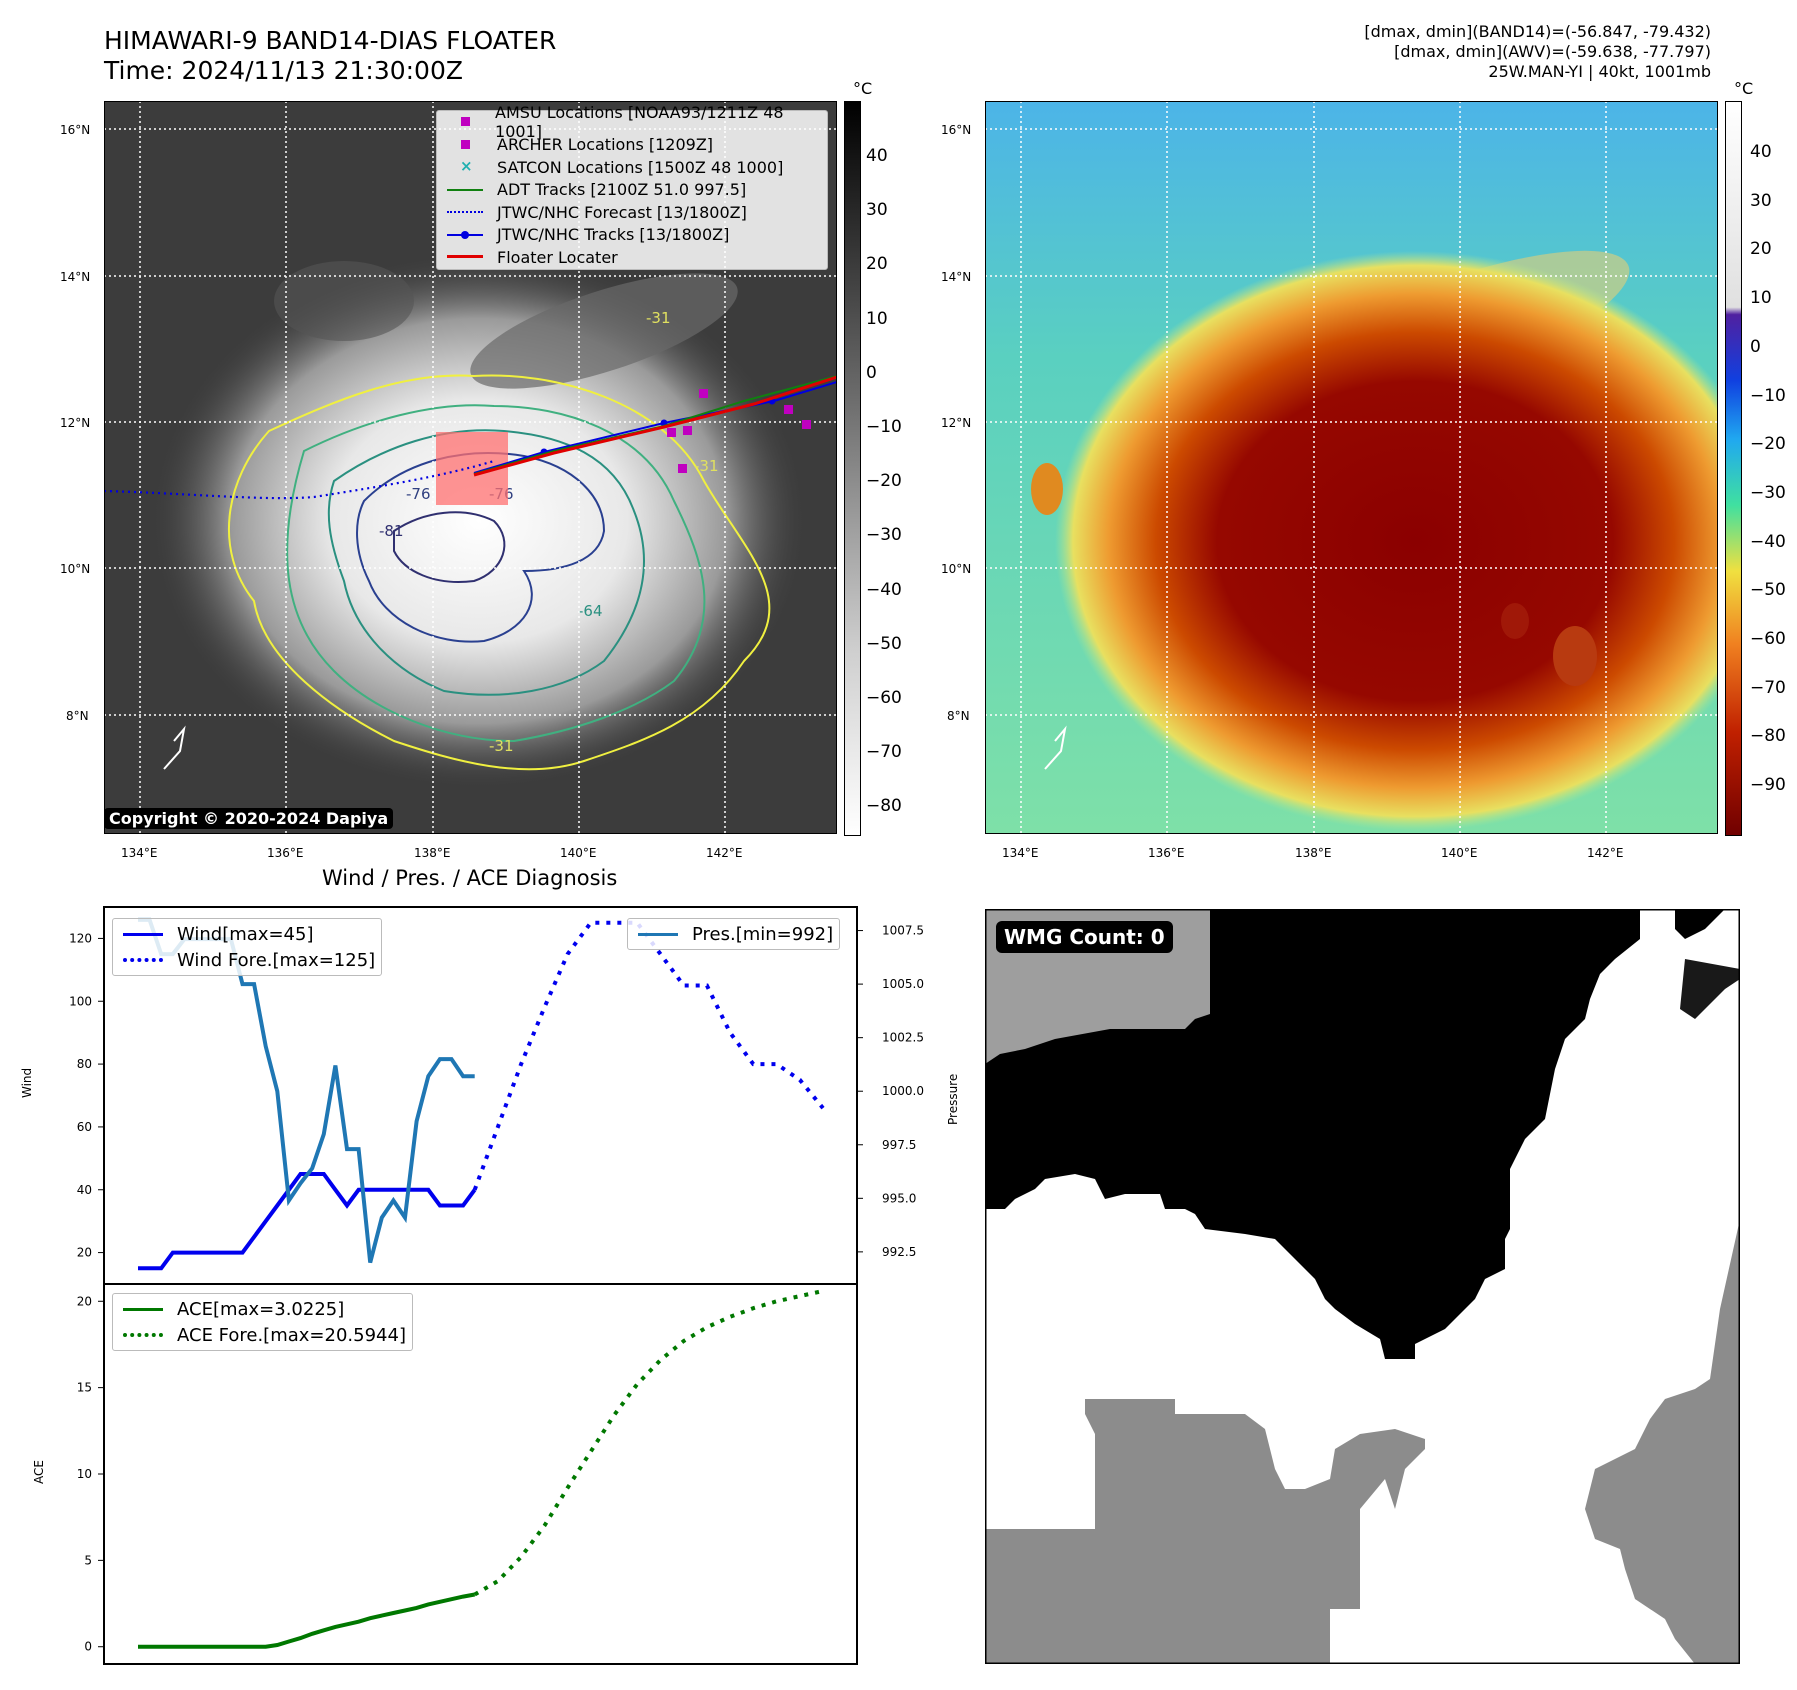  I want to click on legend-item: Wind[max=45], so click(247, 934).